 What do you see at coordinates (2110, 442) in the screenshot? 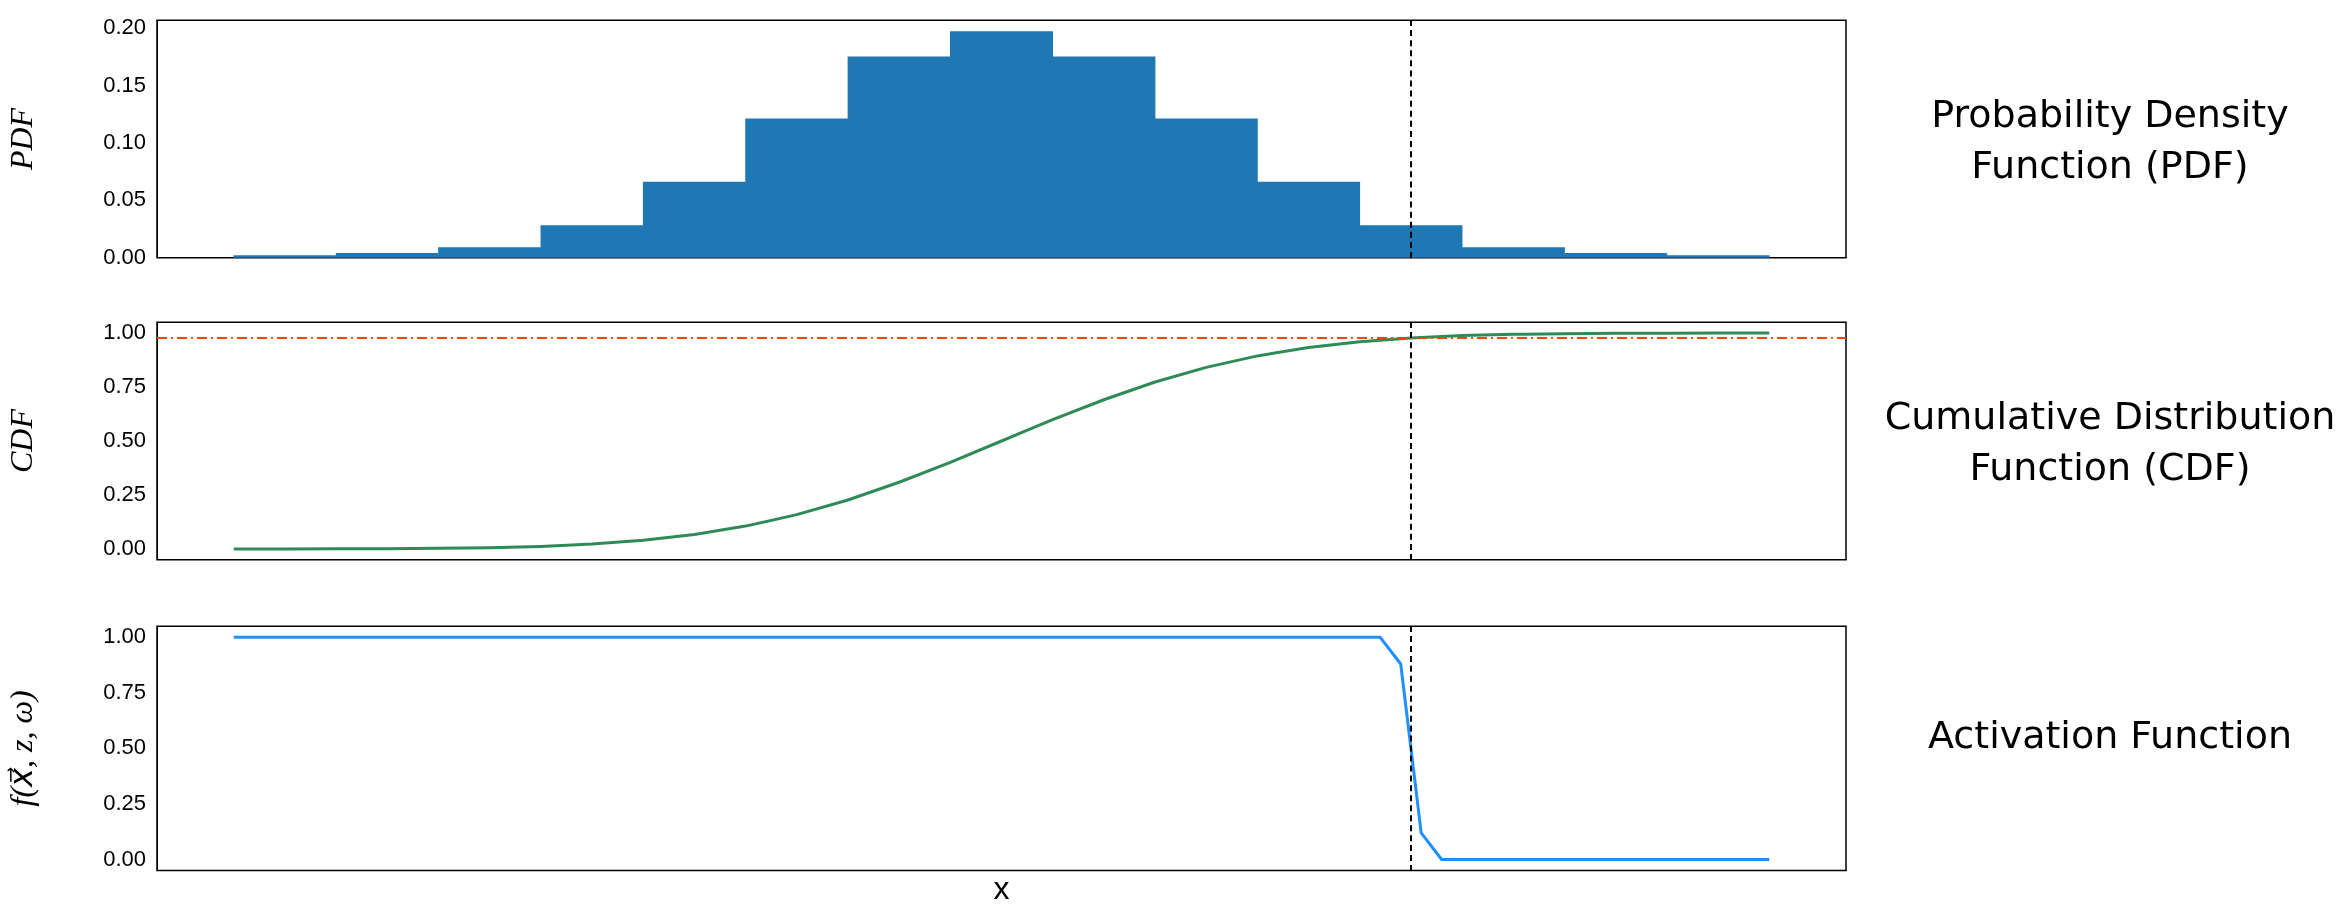
I see `text: Cumulative Distribution Function (CDF)` at bounding box center [2110, 442].